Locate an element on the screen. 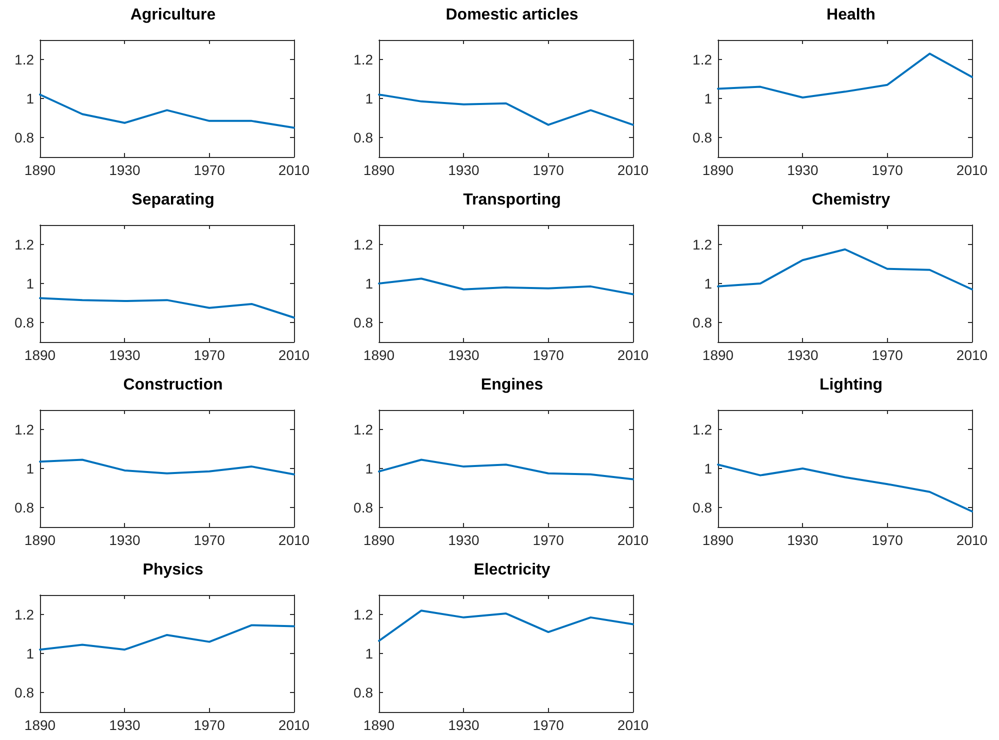 The image size is (999, 740). chart-title: Chemistry is located at coordinates (851, 200).